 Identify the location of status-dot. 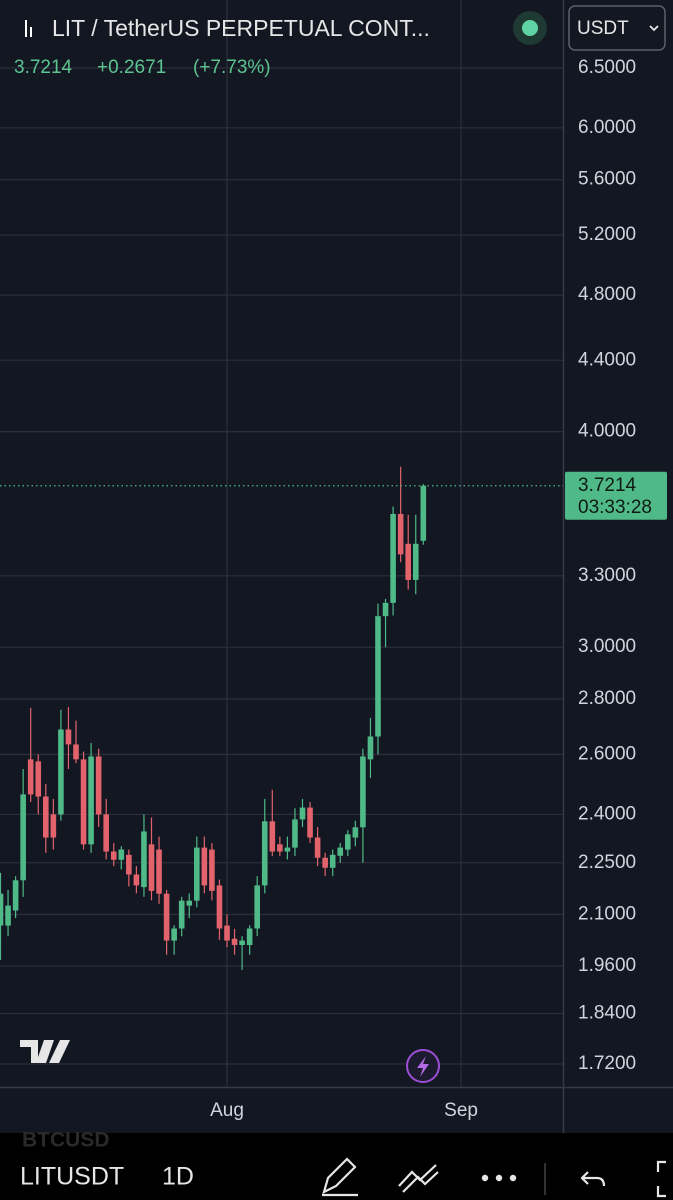
(530, 28).